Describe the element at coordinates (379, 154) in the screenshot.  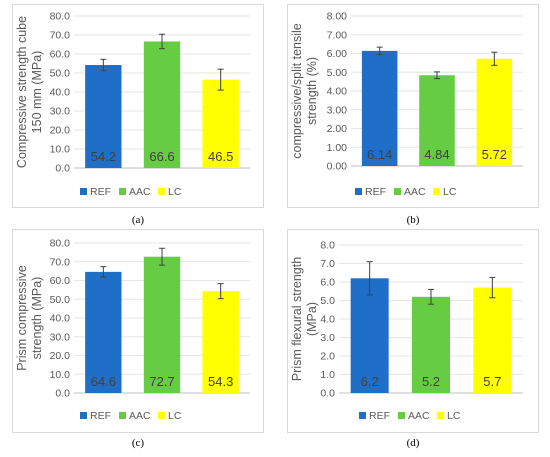
I see `data-label: 6.14` at that location.